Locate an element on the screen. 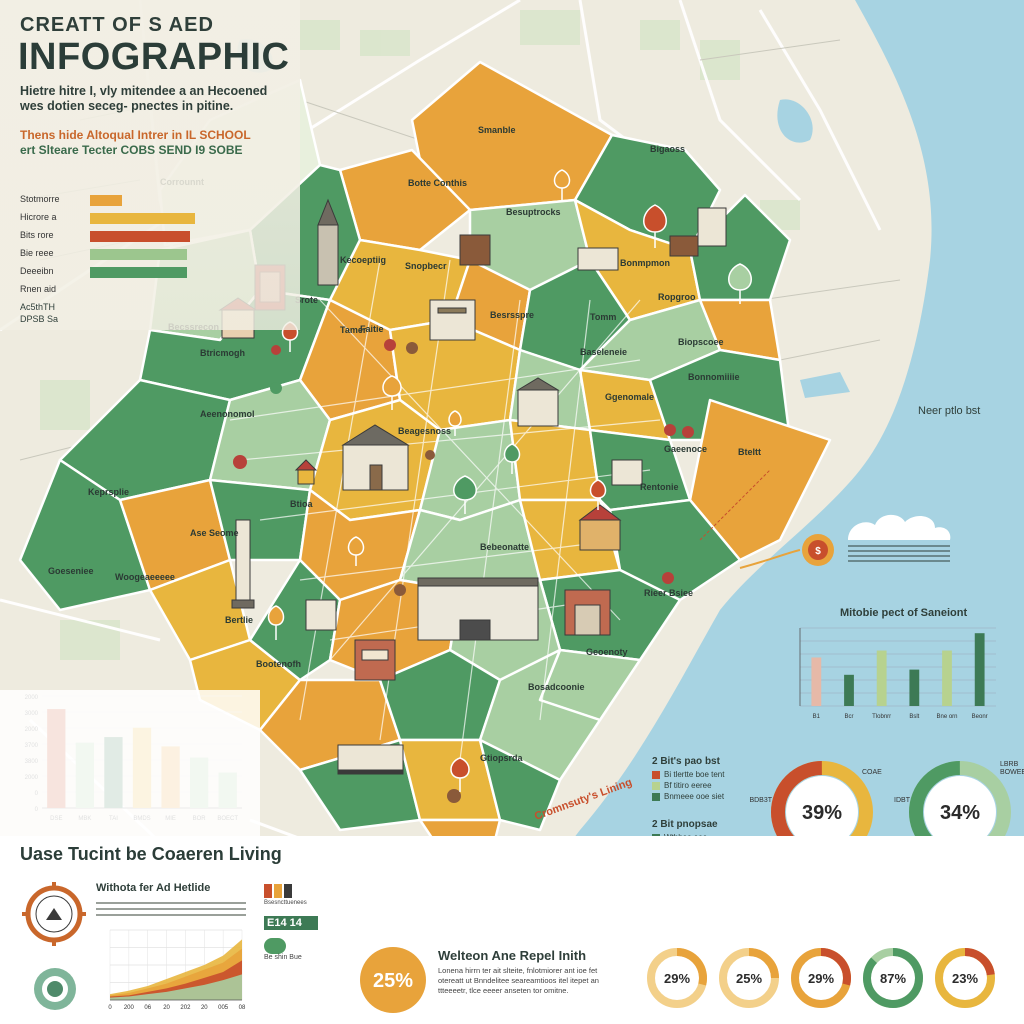 This screenshot has width=1024, height=1024. ring-percent: 87% is located at coordinates (893, 978).